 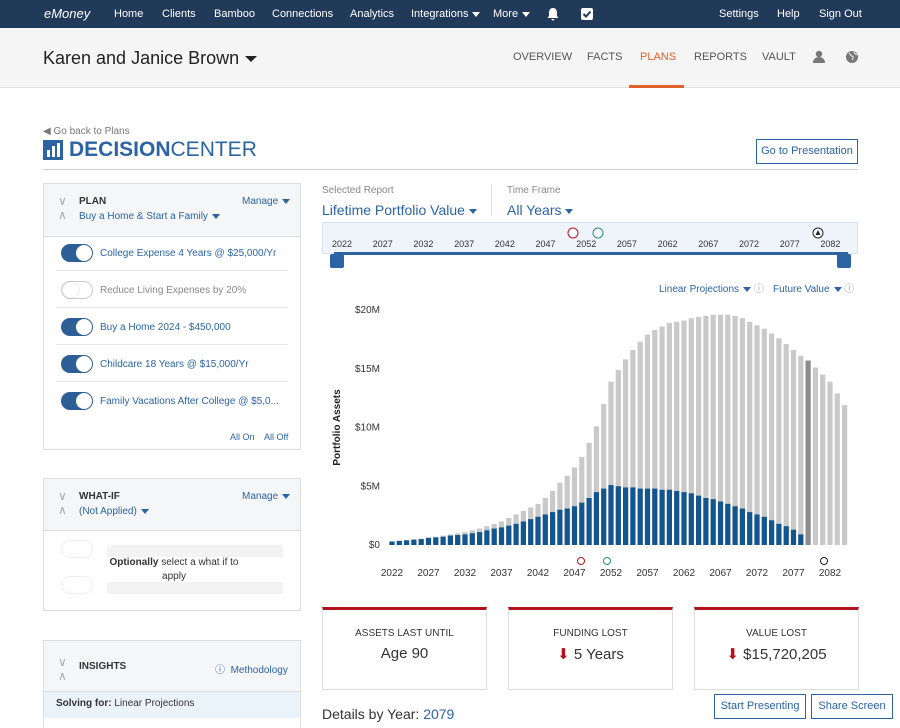 I want to click on whatif-manage: Manage, so click(x=266, y=496).